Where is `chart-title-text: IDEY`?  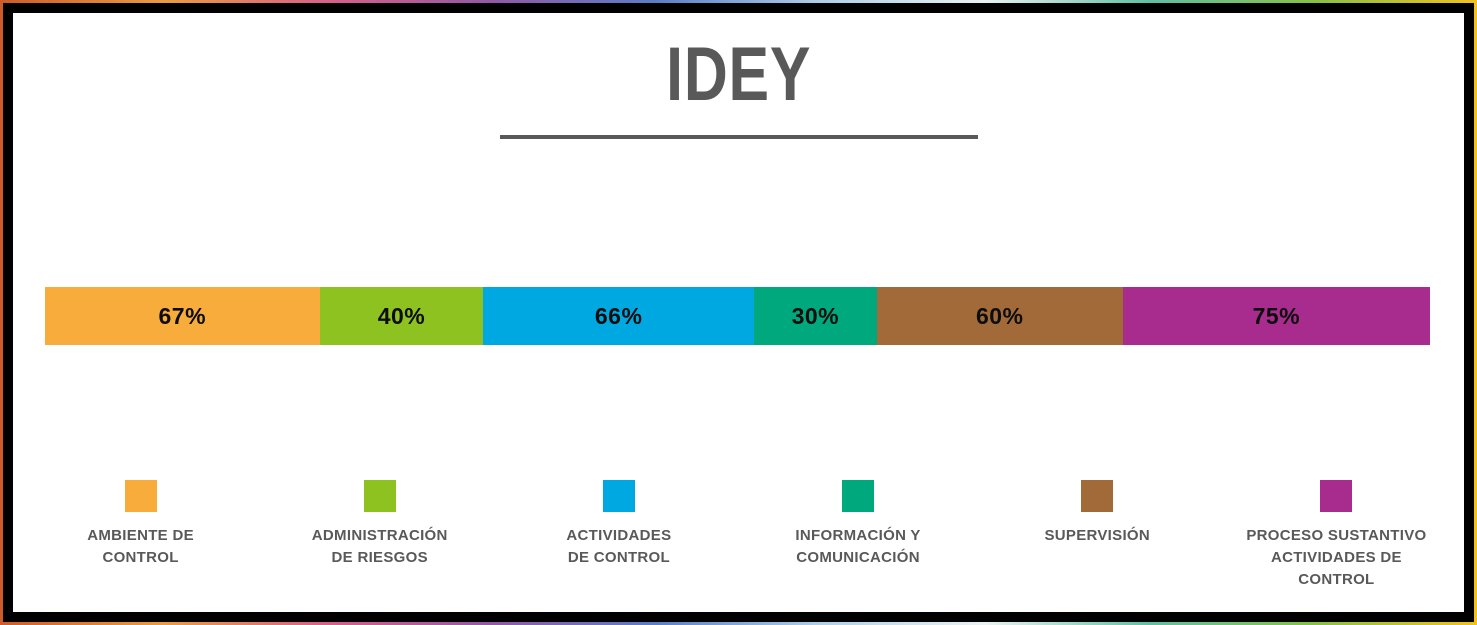
chart-title-text: IDEY is located at coordinates (738, 74).